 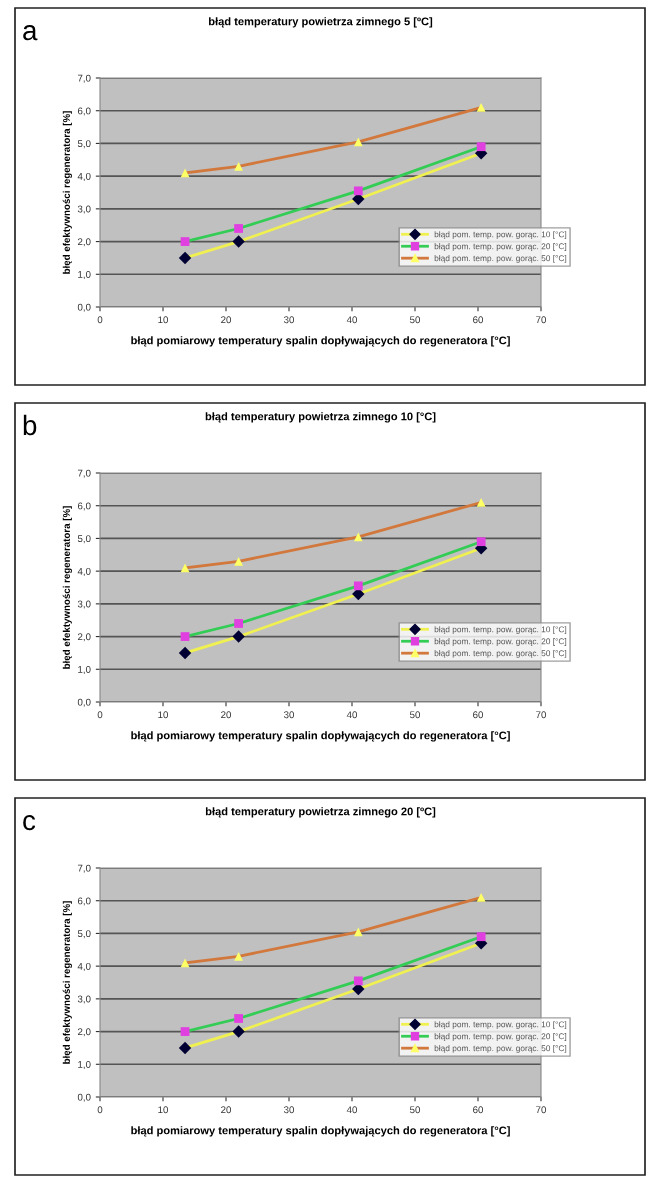 What do you see at coordinates (321, 22) in the screenshot?
I see `chart-title: błąd temperatury powietrza zimnego 5 [ºC]` at bounding box center [321, 22].